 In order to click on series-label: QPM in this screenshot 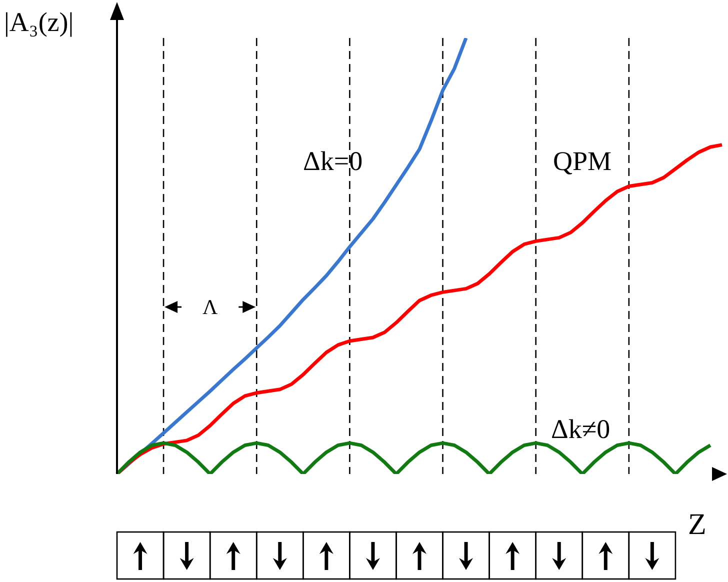, I will do `click(582, 161)`.